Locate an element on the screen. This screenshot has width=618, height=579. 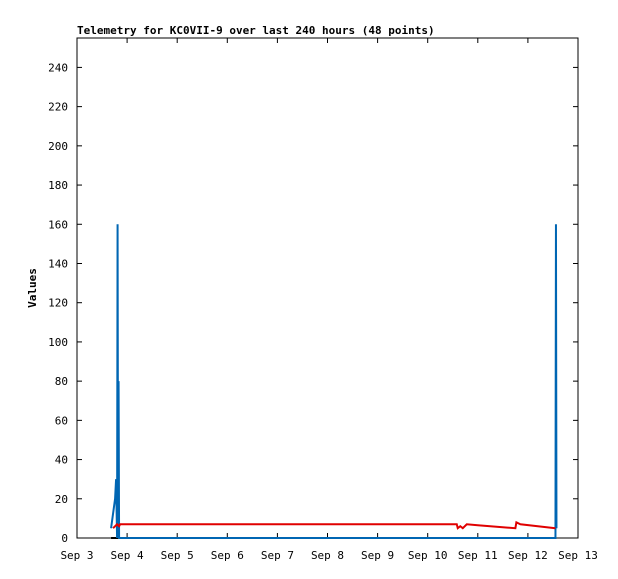
y-tick-label: 140 is located at coordinates (58, 263).